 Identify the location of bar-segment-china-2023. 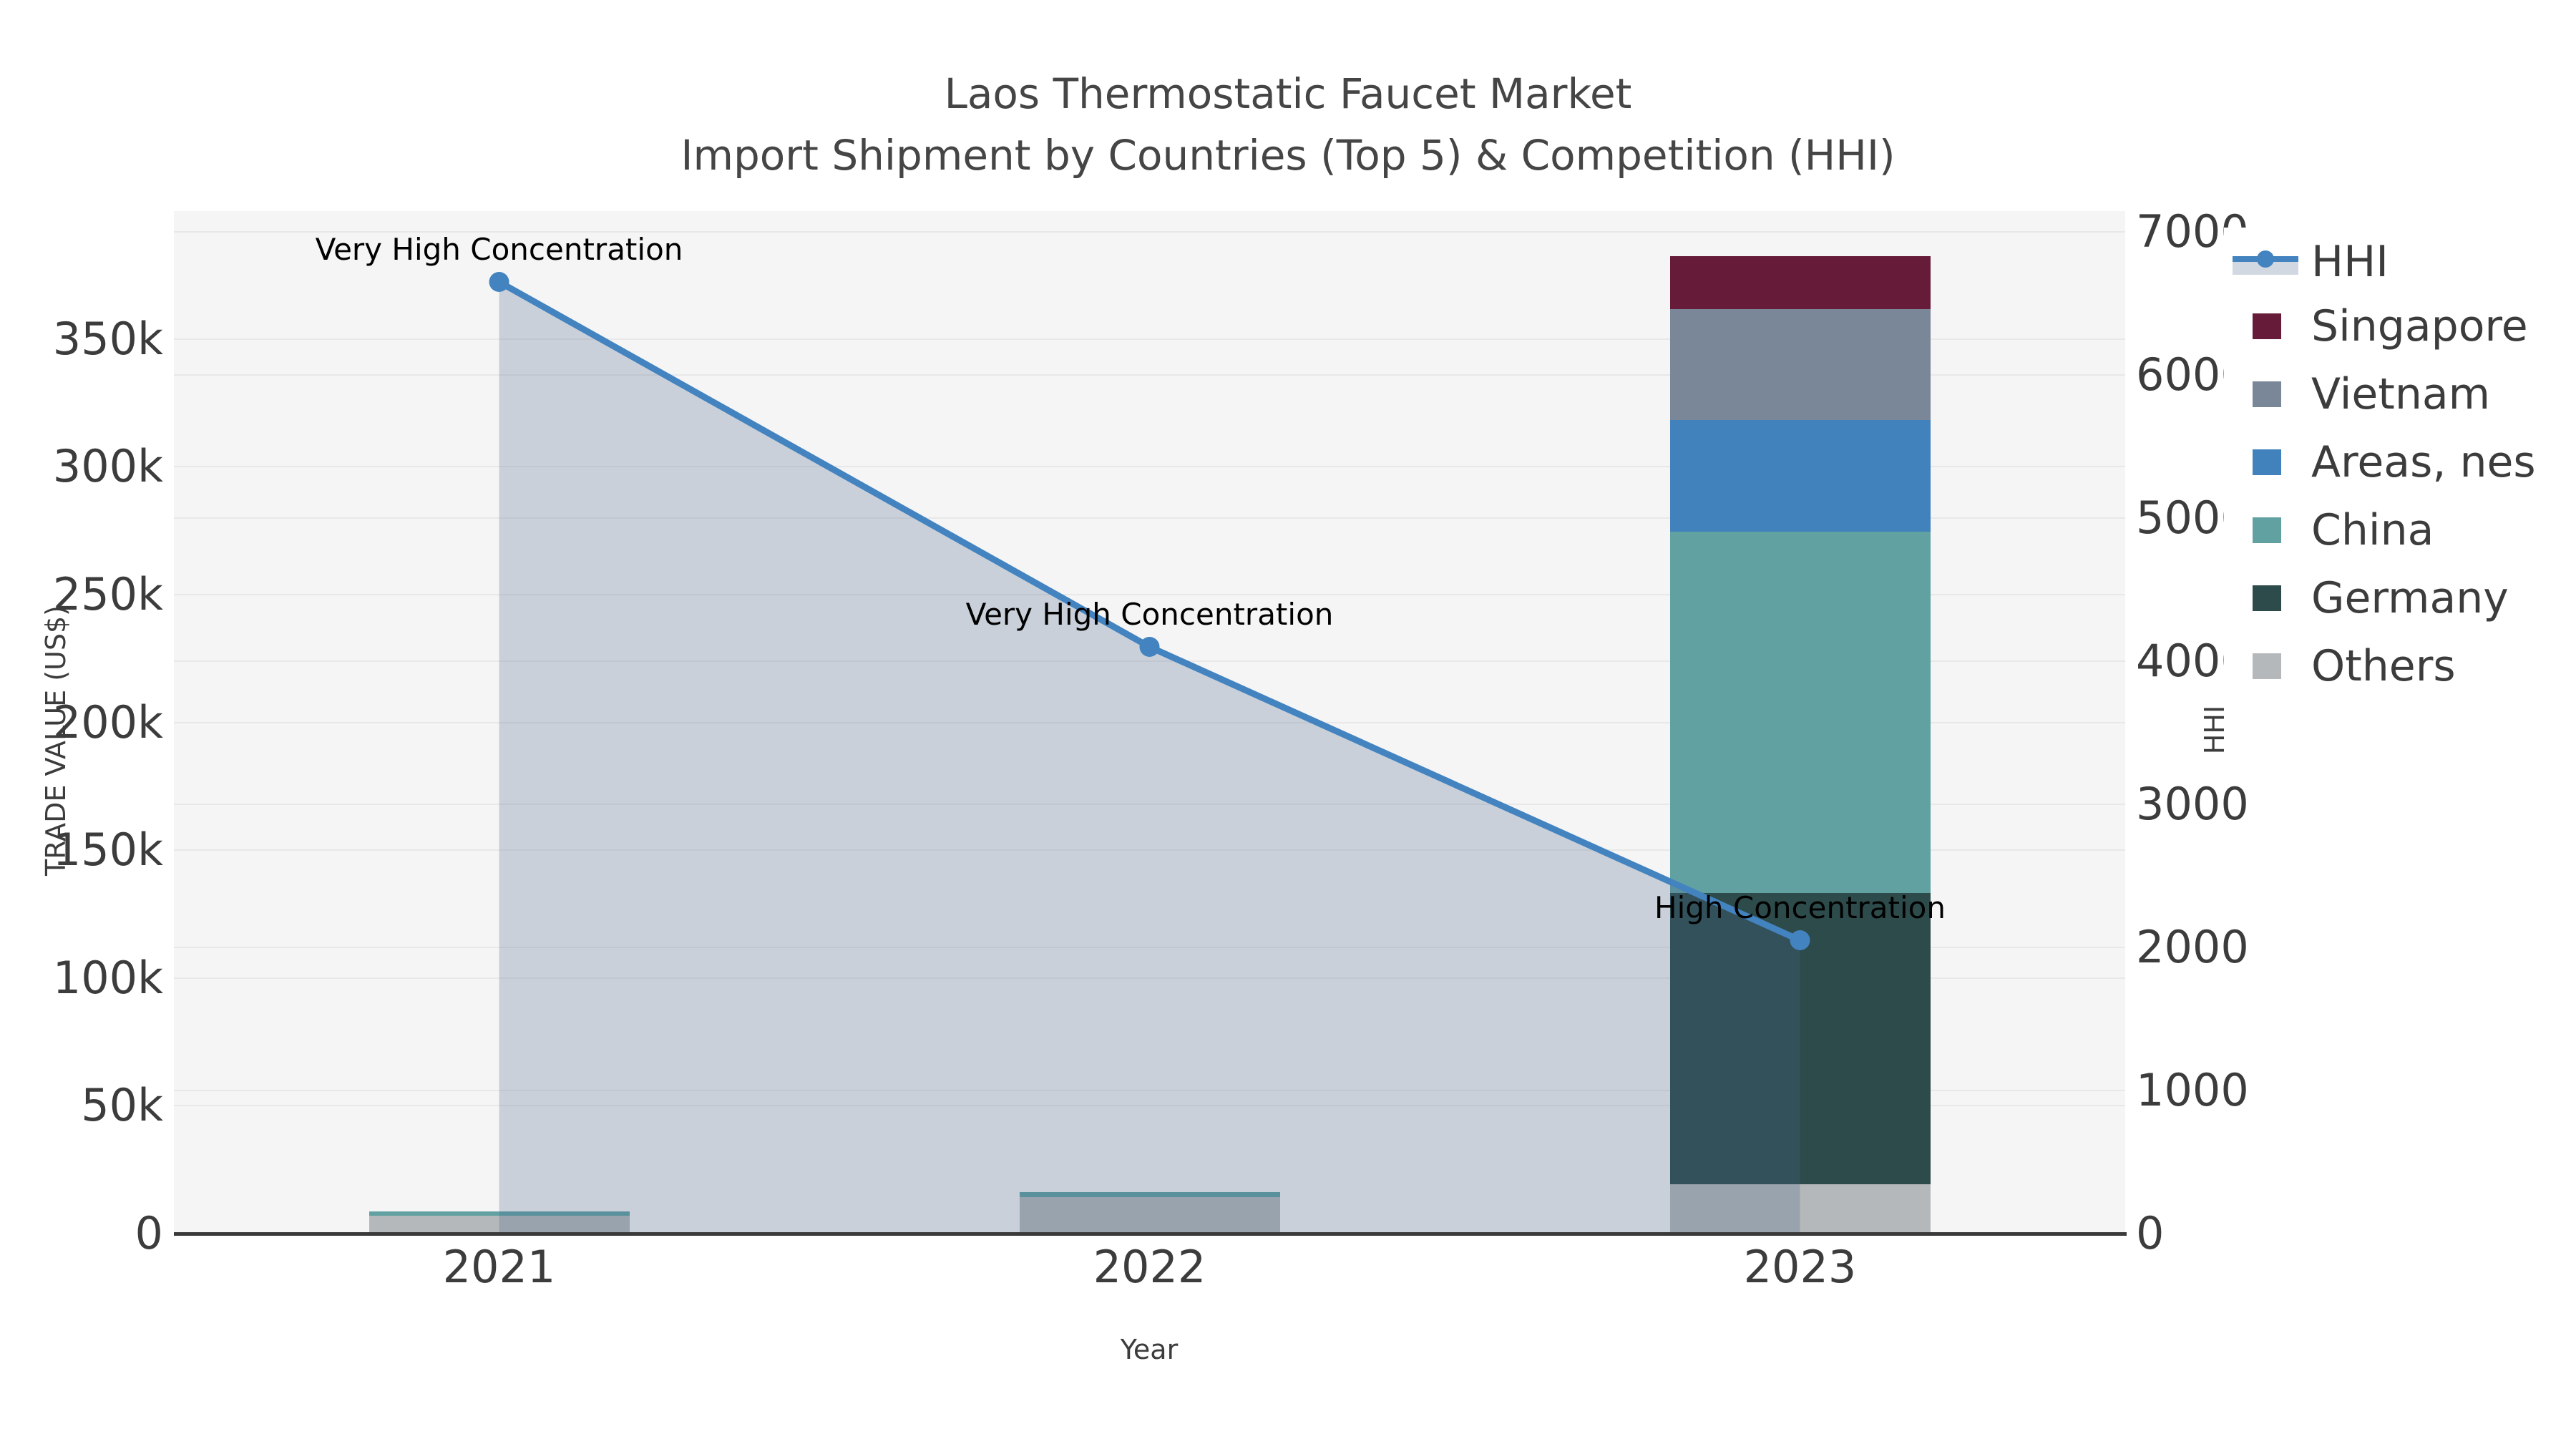
(1800, 713).